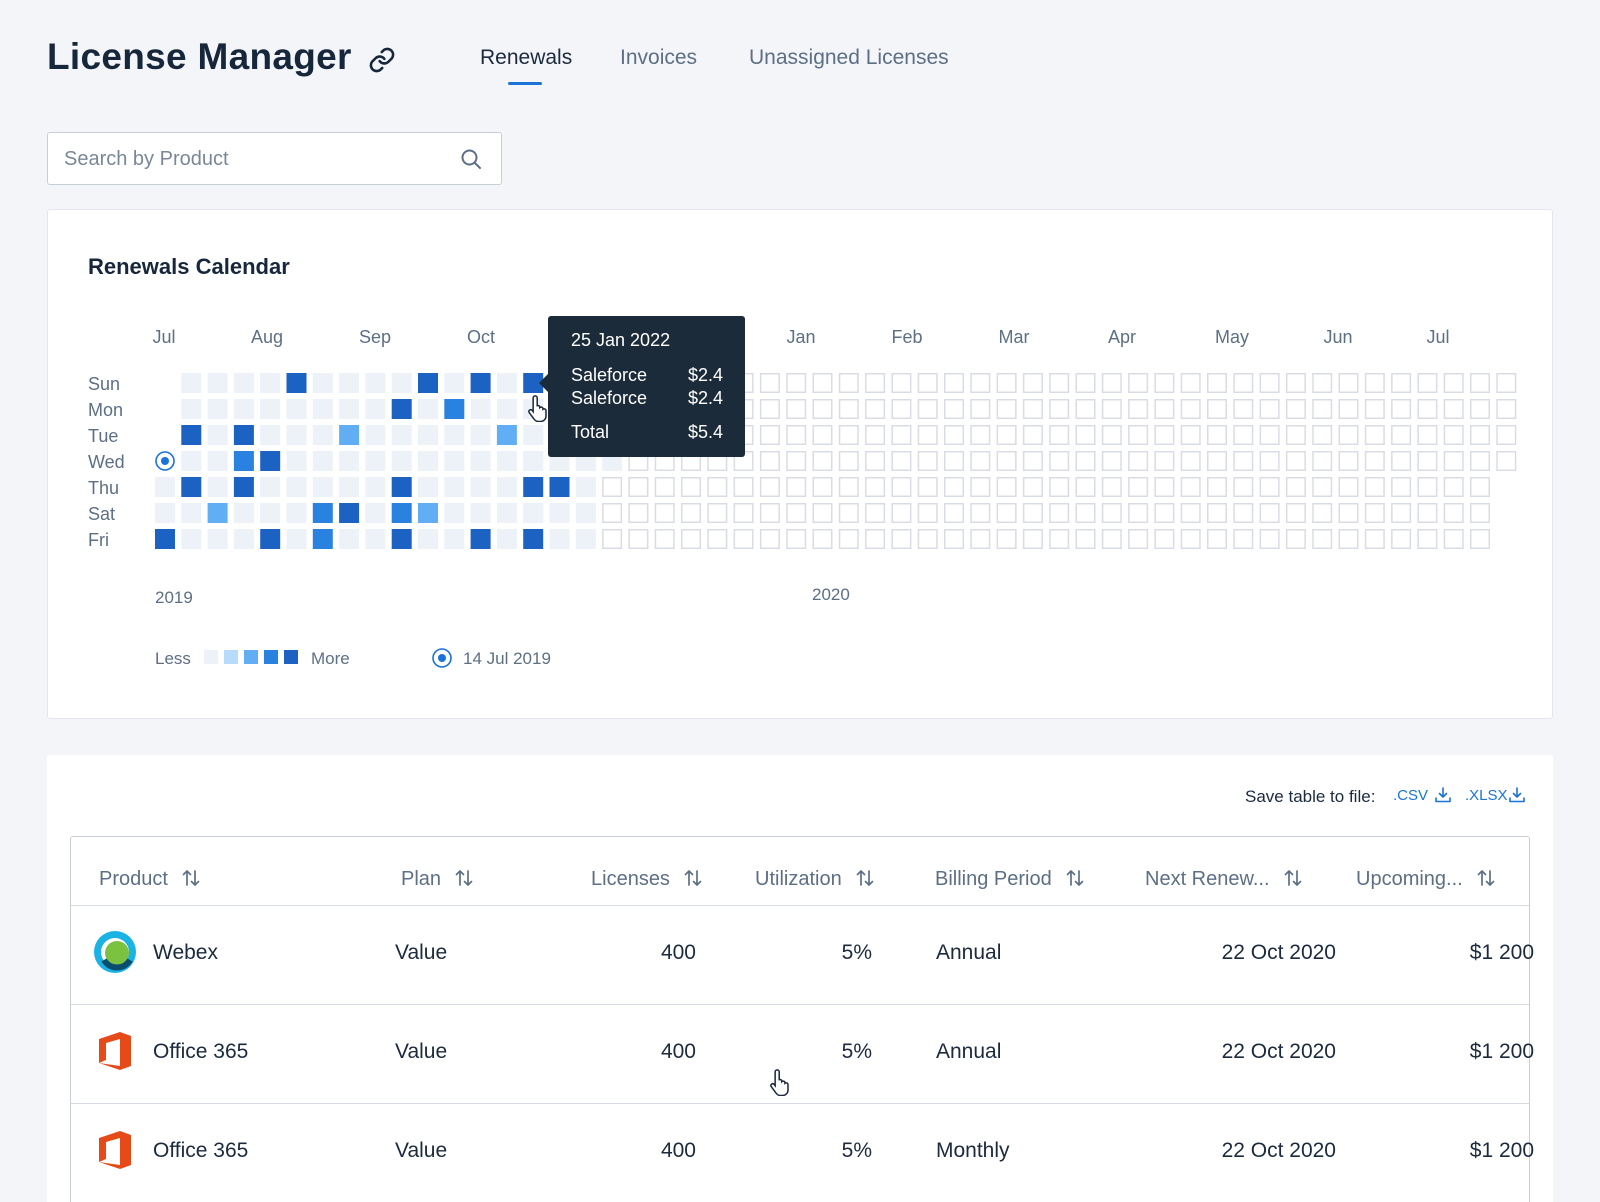 The width and height of the screenshot is (1600, 1202). I want to click on year-label: 2020, so click(831, 594).